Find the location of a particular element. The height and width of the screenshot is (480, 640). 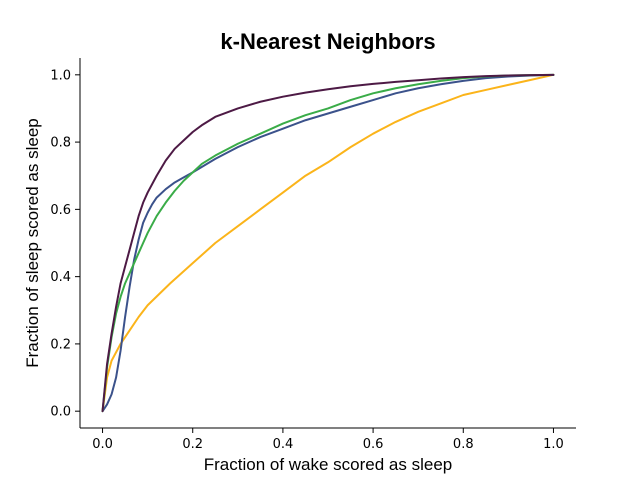

x-tick-label: 0.2 is located at coordinates (192, 444).